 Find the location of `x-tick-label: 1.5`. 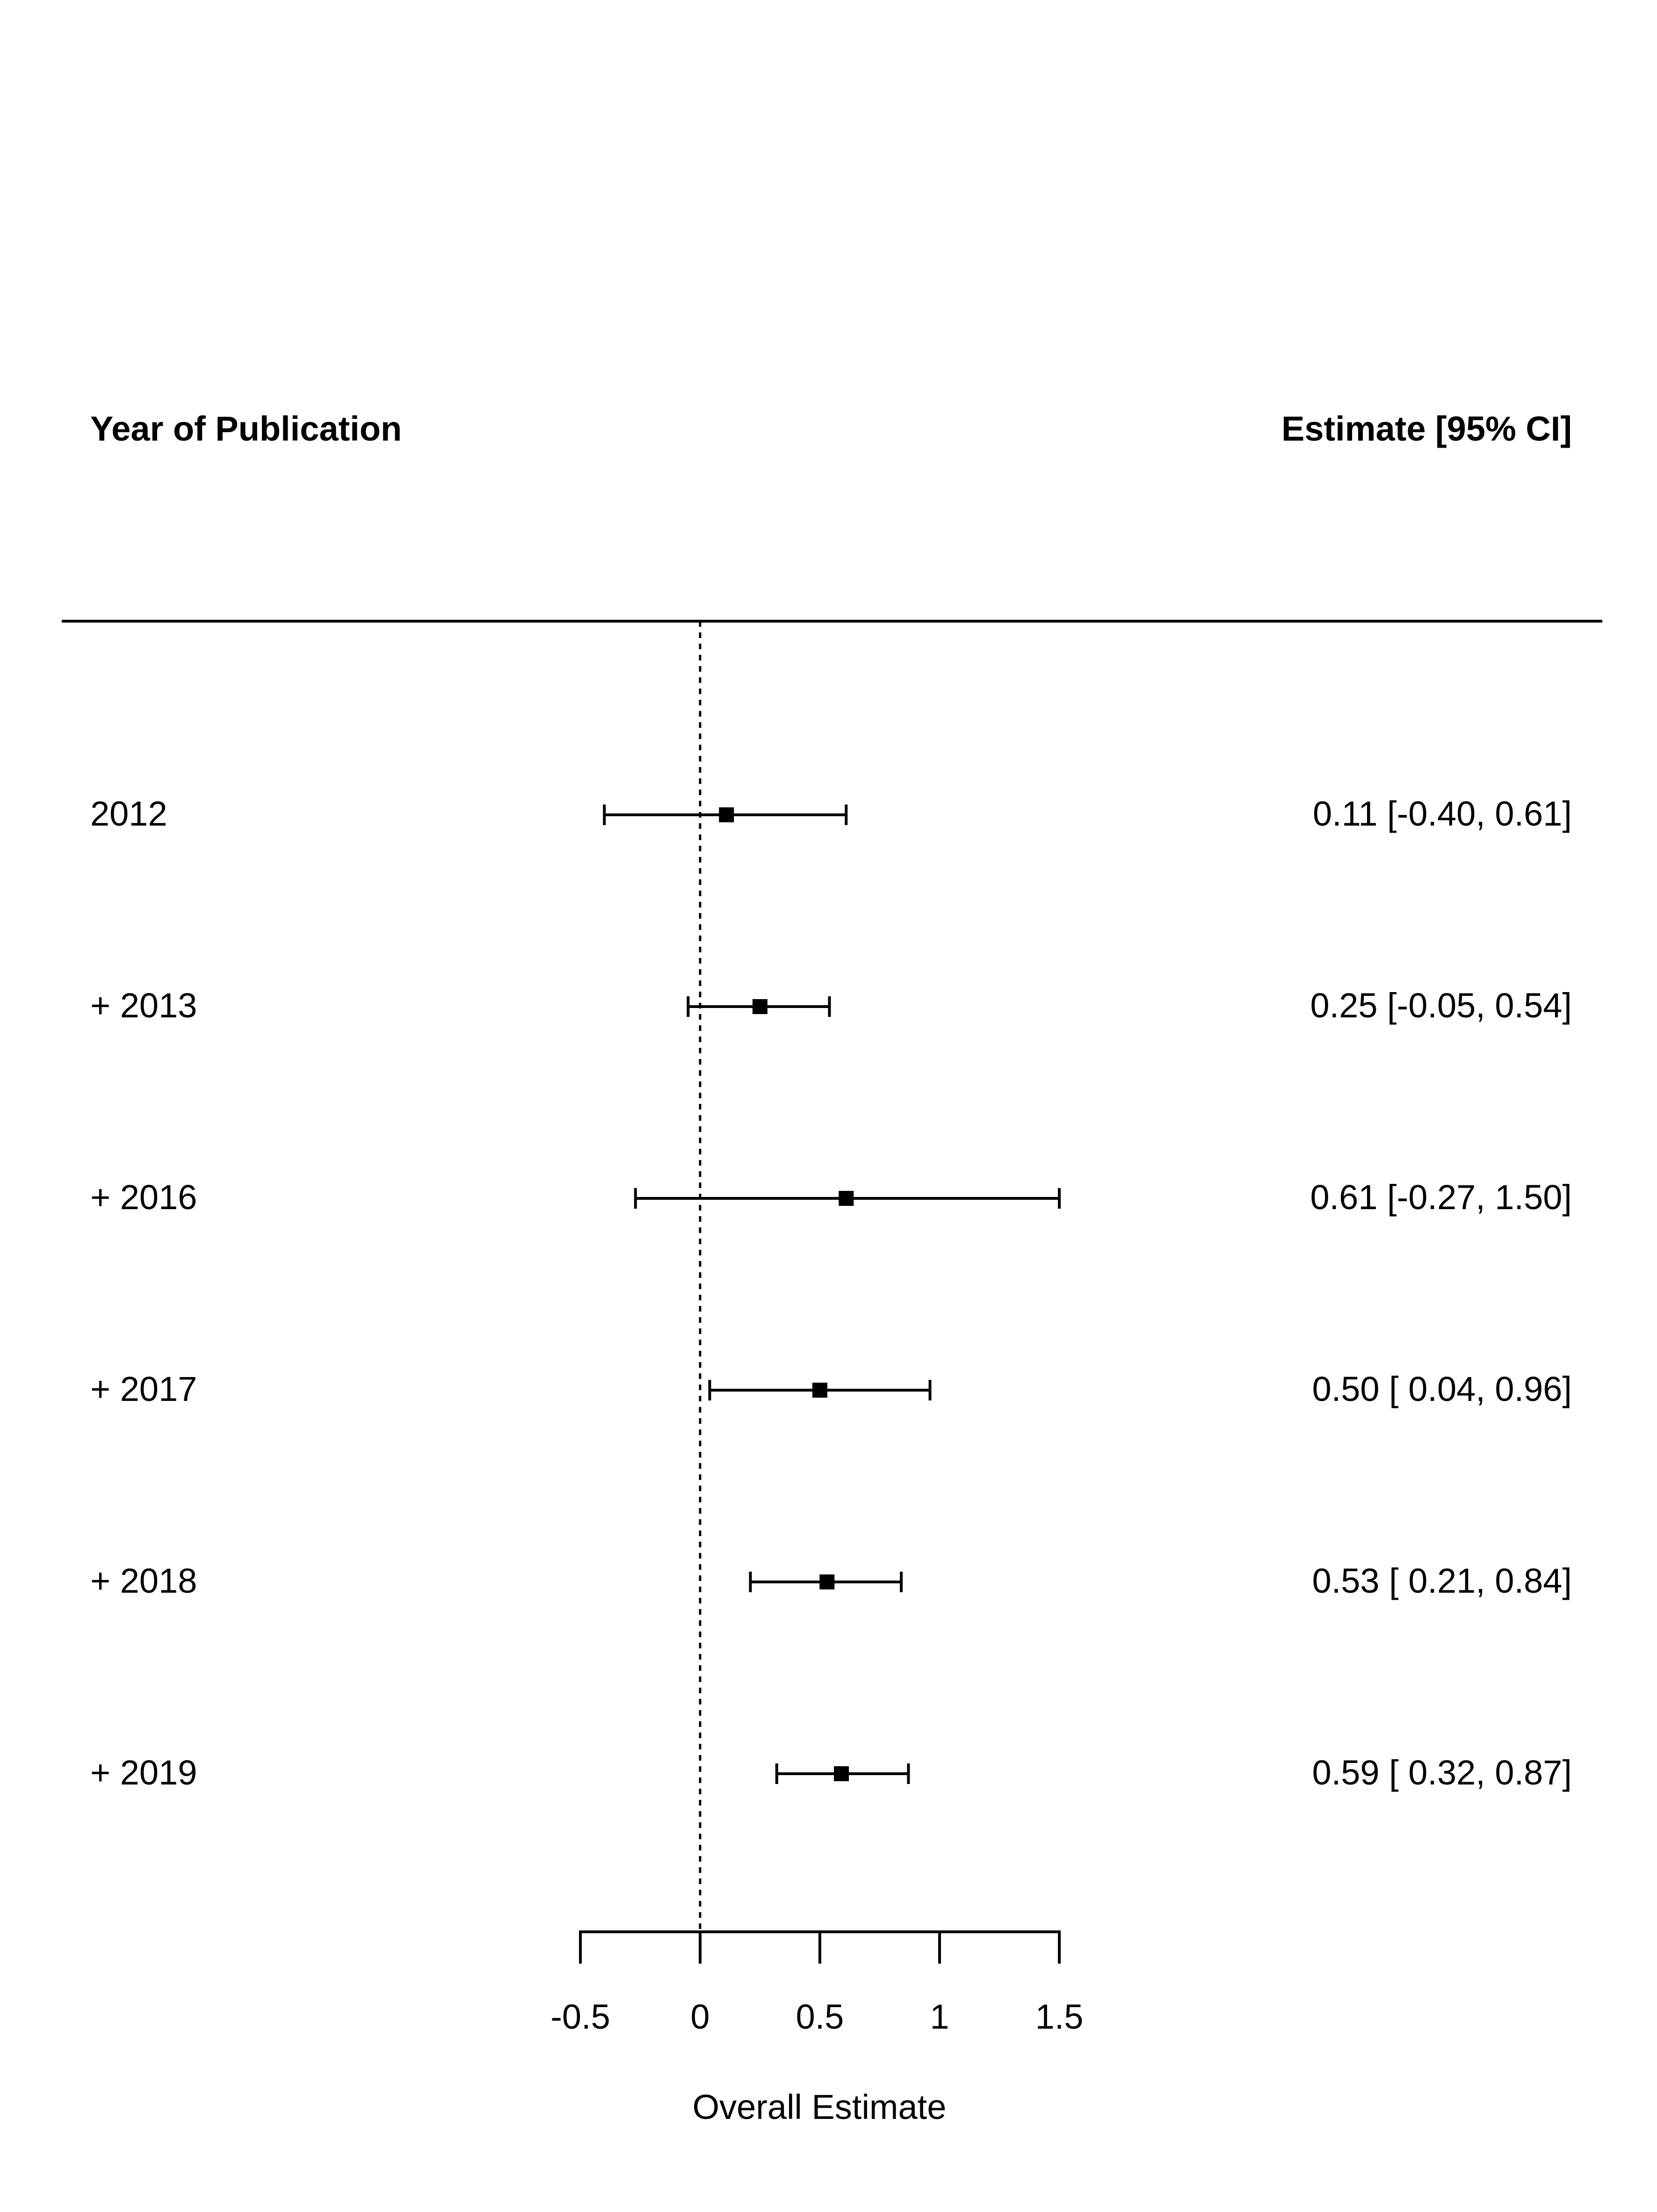

x-tick-label: 1.5 is located at coordinates (1059, 2017).